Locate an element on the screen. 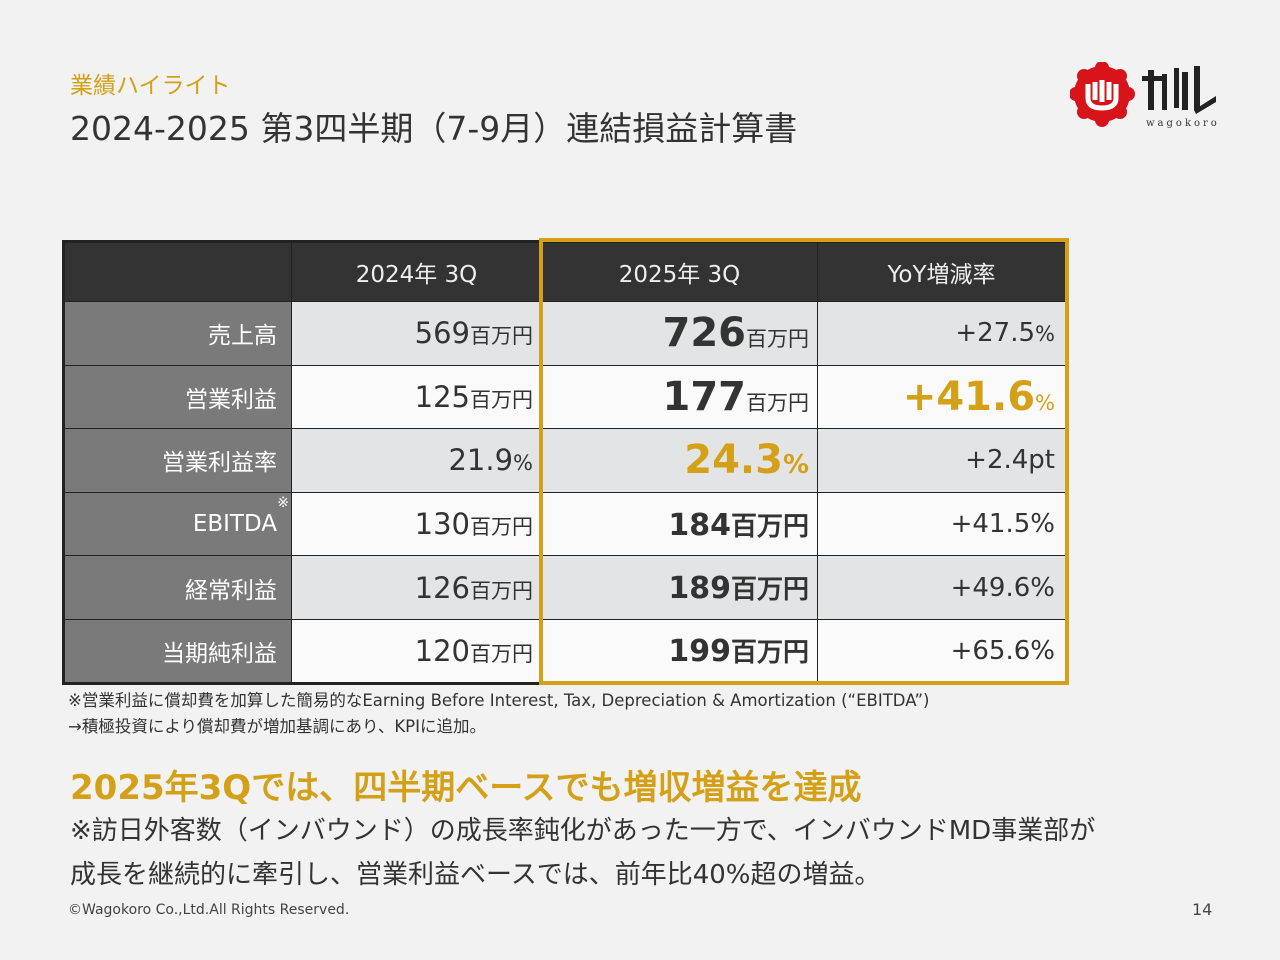 The width and height of the screenshot is (1280, 960). row-label: EBITDA is located at coordinates (234, 524).